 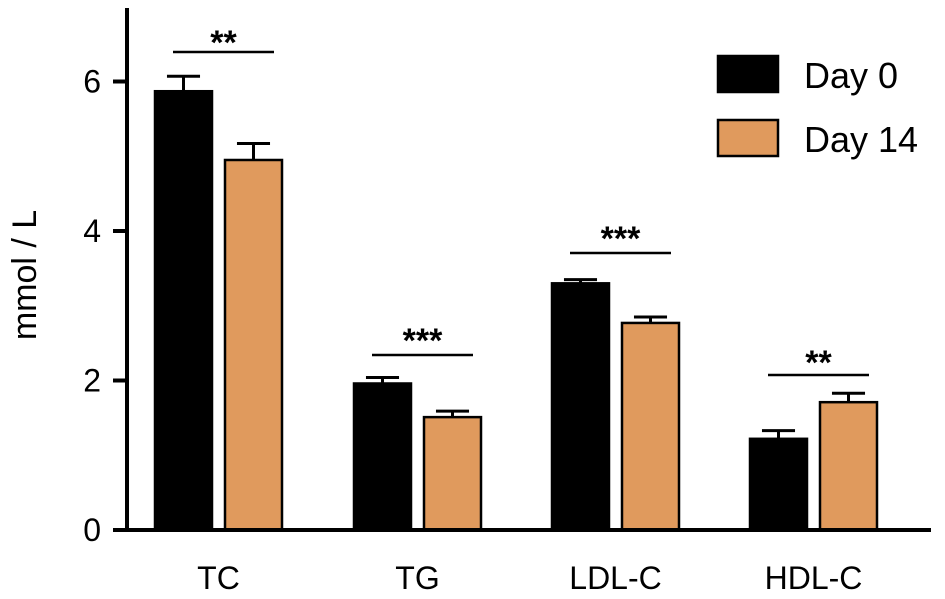 I want to click on x-tick-label: HDL-C, so click(x=814, y=578).